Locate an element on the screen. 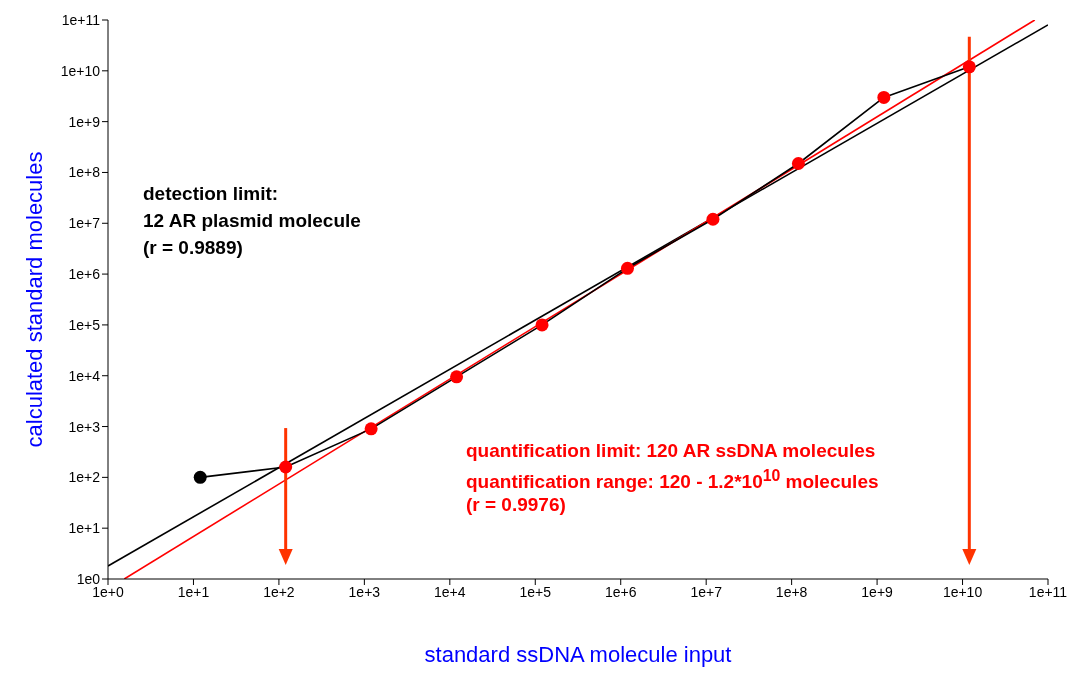 The image size is (1084, 682). x-tick-label: 1e+8 is located at coordinates (791, 591).